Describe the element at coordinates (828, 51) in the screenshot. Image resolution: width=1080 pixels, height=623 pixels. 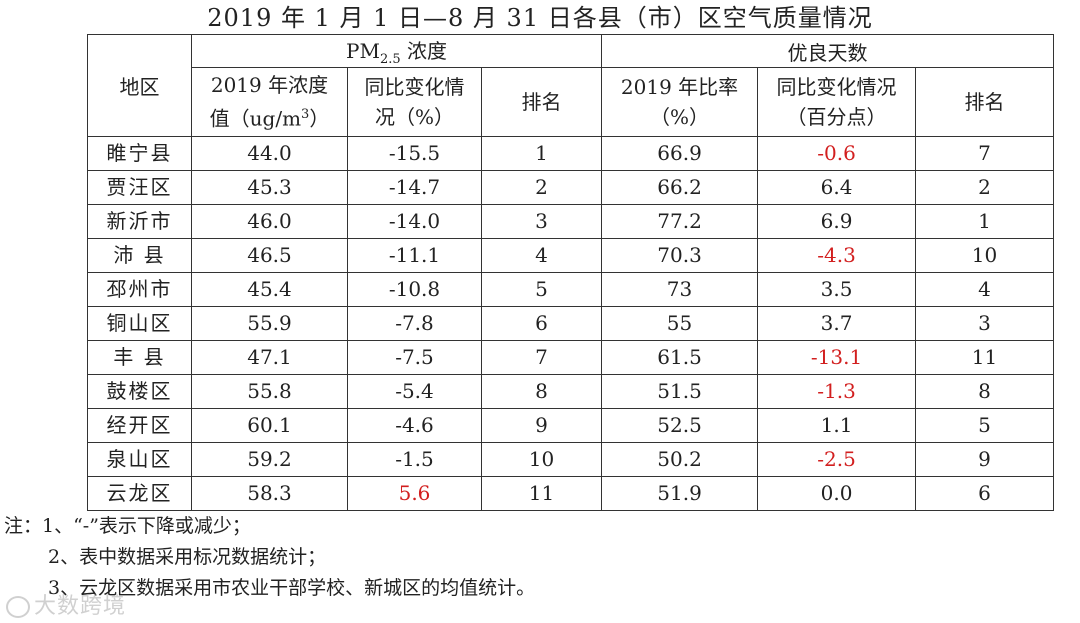
I see `header-good-days-group: 优良天数` at that location.